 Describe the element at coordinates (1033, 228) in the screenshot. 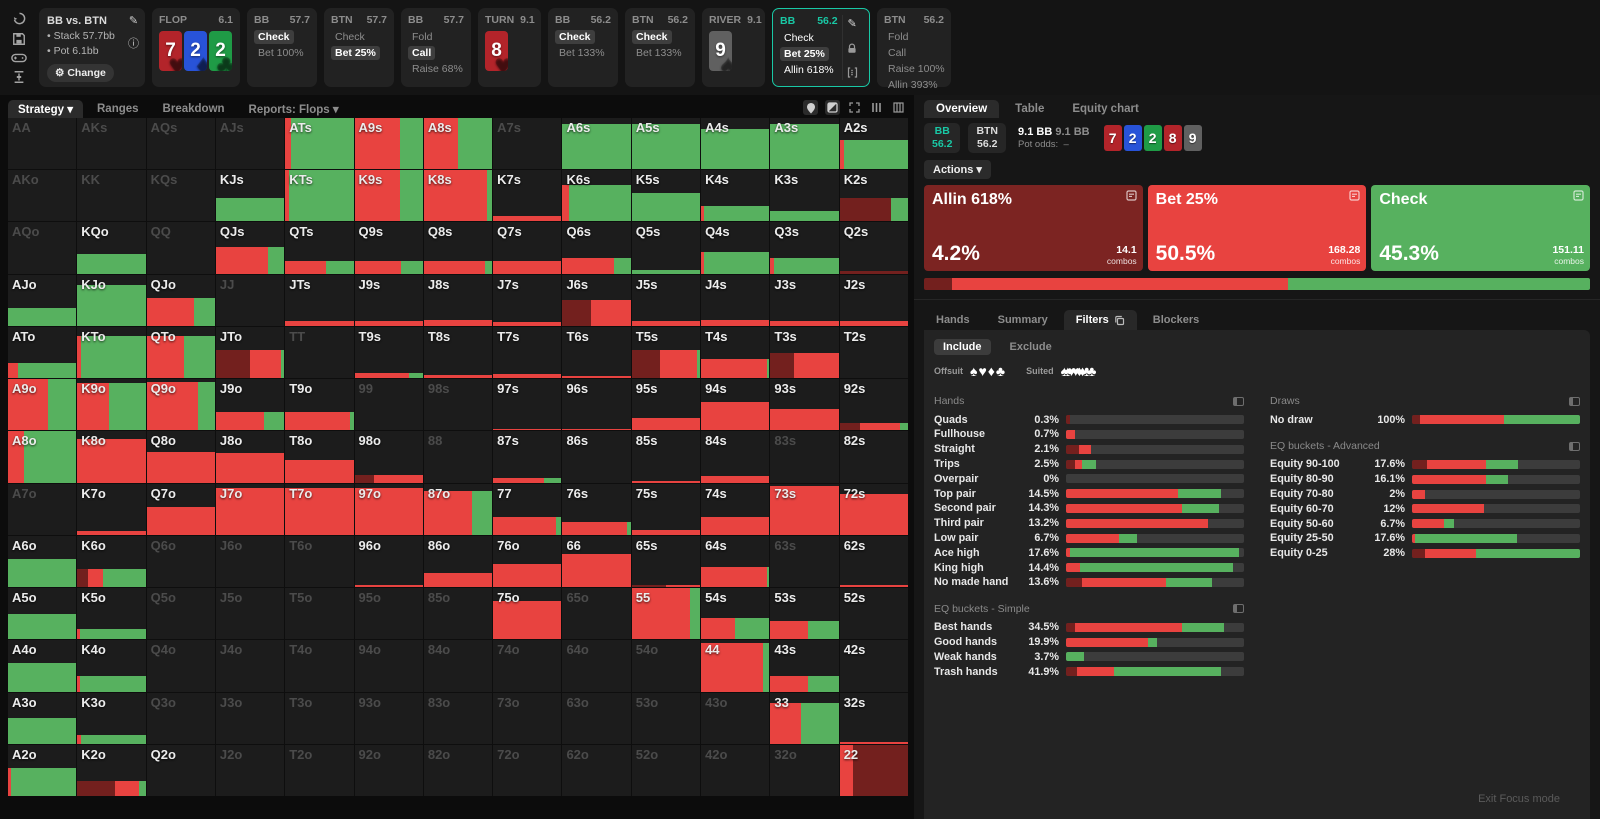

I see `action-card-allin-618-: Allin 618% 4.2% 14.1 combos` at that location.